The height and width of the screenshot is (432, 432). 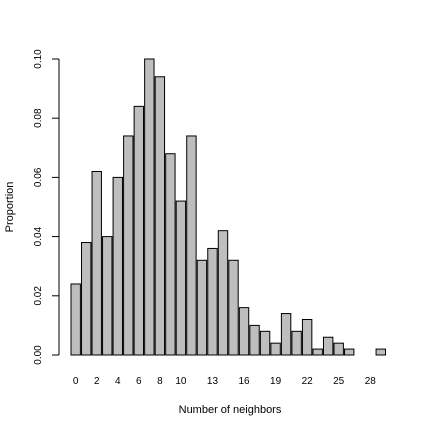 I want to click on y-tick-label: 0.10, so click(x=38, y=59).